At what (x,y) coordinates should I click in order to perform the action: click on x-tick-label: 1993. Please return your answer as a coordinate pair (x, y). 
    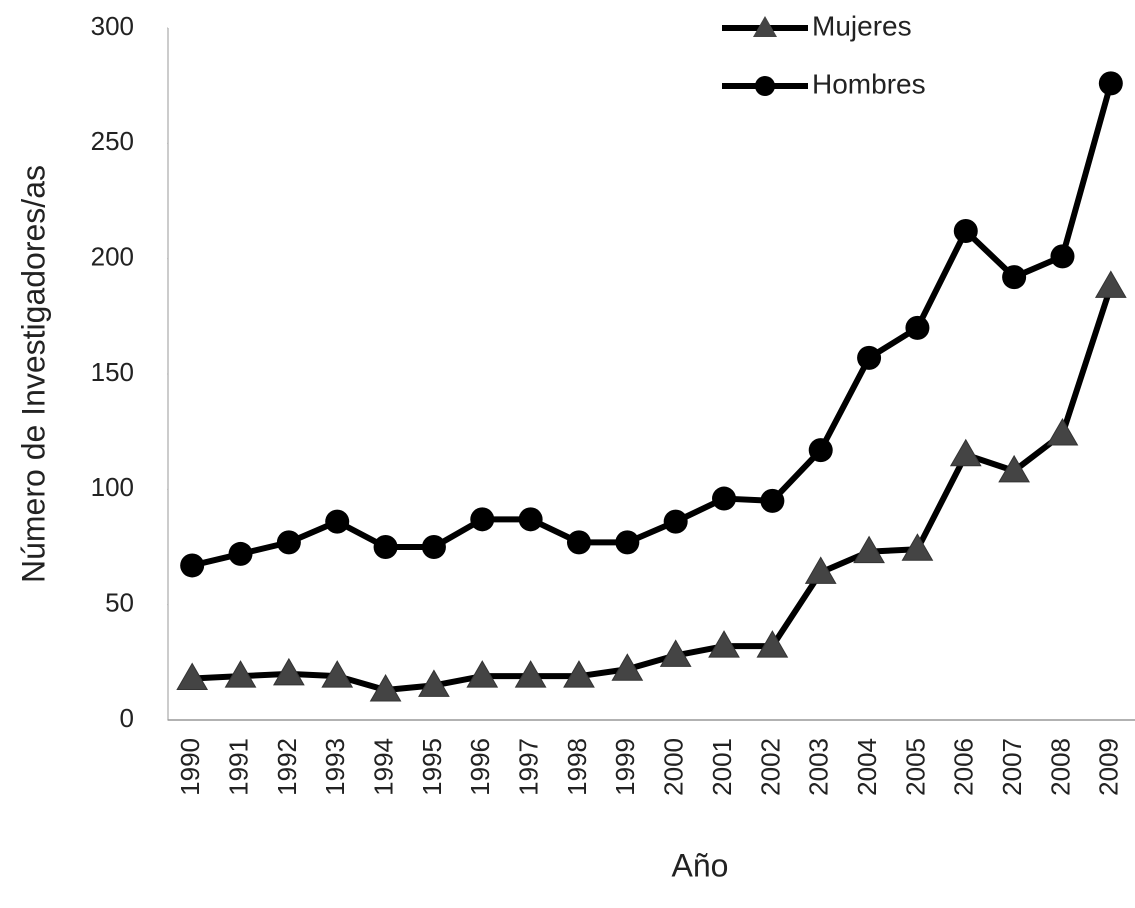
    Looking at the image, I should click on (335, 767).